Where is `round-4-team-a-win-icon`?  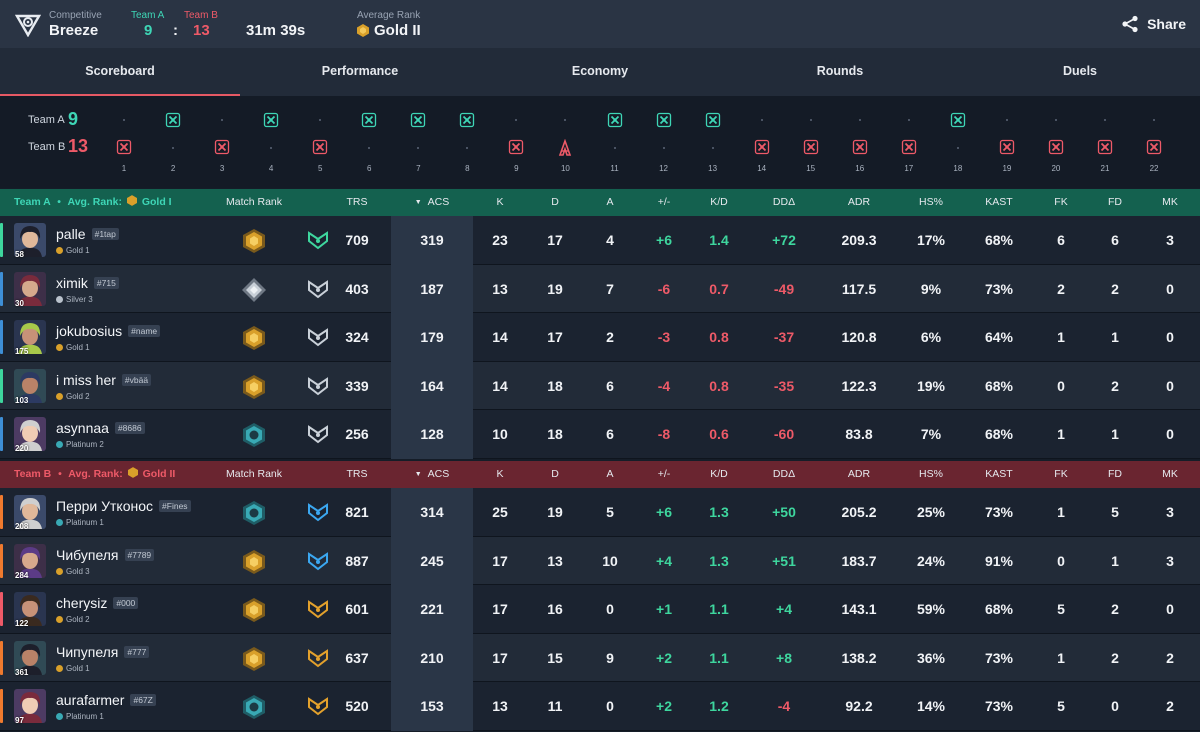
round-4-team-a-win-icon is located at coordinates (271, 120).